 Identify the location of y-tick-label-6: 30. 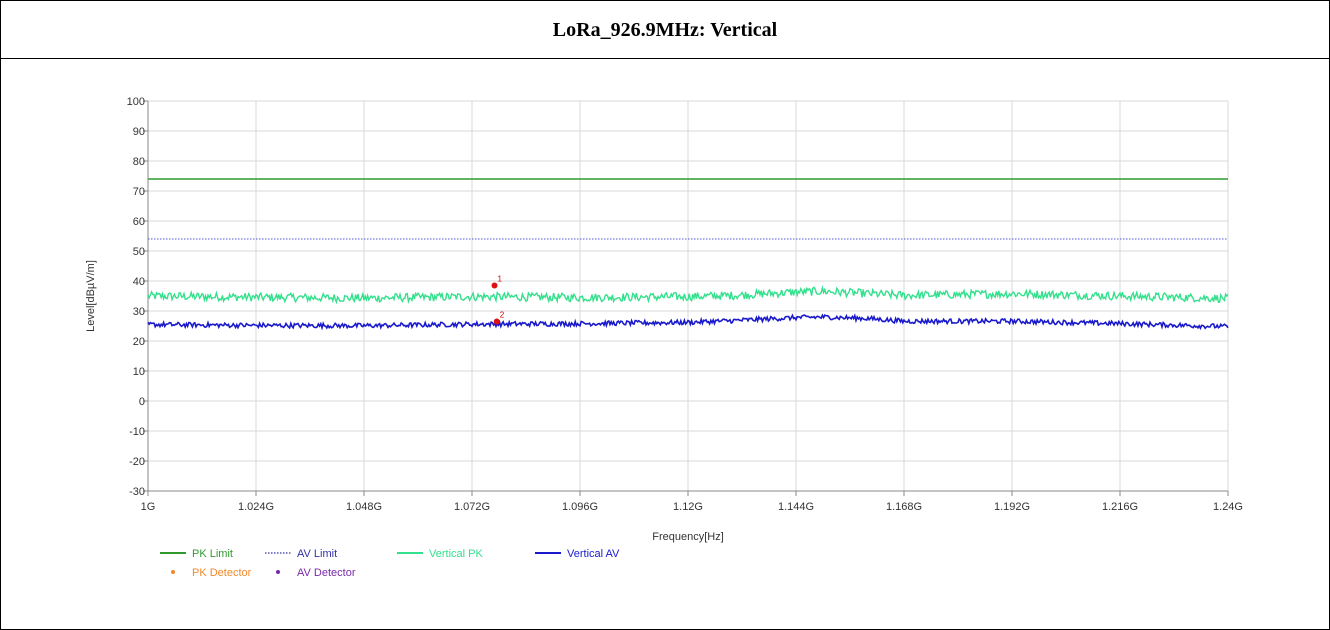
(139, 312).